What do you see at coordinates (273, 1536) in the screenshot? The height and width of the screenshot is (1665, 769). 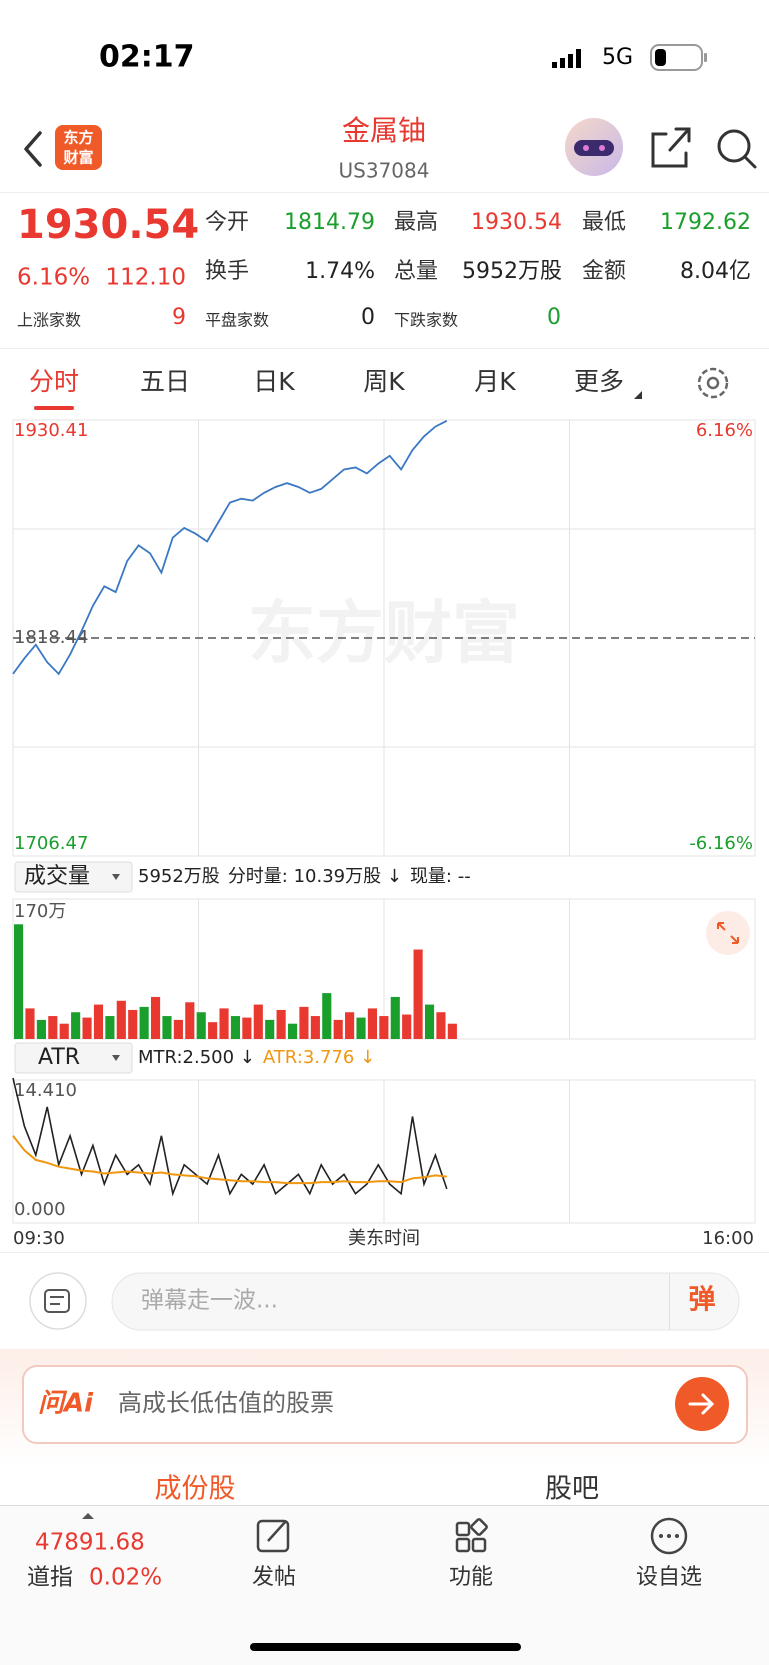 I see `post-icon` at bounding box center [273, 1536].